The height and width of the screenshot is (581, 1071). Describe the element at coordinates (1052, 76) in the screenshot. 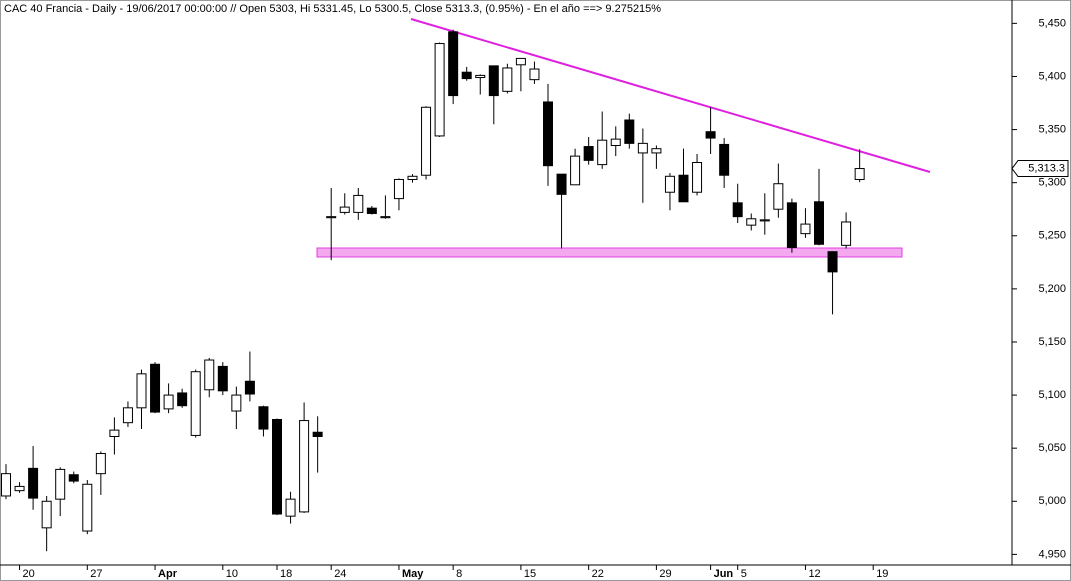

I see `y-tick-label: 5,400` at that location.